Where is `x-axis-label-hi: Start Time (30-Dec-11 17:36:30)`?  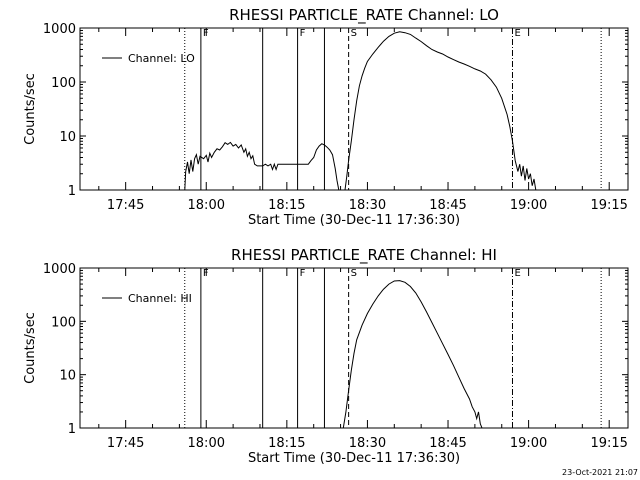 x-axis-label-hi: Start Time (30-Dec-11 17:36:30) is located at coordinates (354, 458).